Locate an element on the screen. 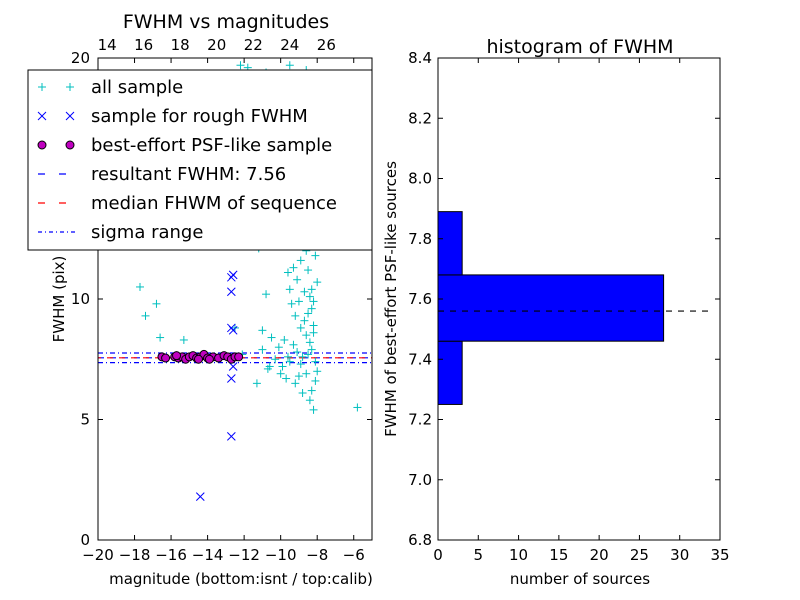 This screenshot has height=600, width=800. x-tick-label: 25 is located at coordinates (639, 555).